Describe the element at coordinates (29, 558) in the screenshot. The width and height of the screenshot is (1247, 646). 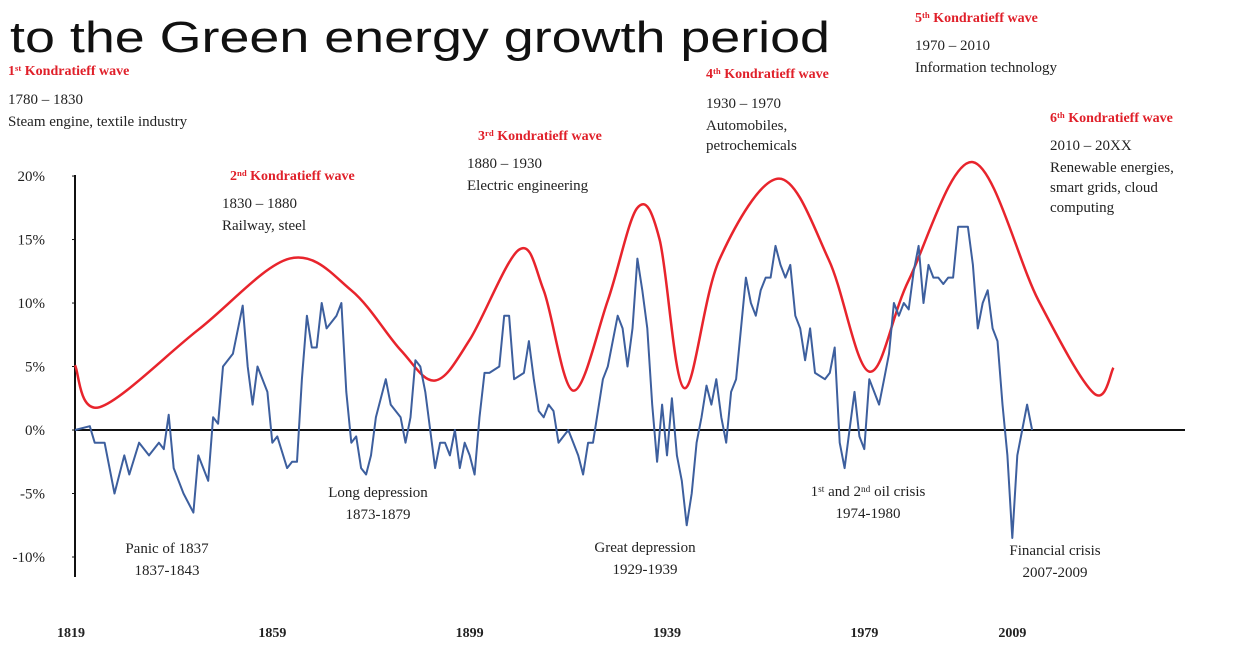
I see `y-tick-label: -10%` at that location.